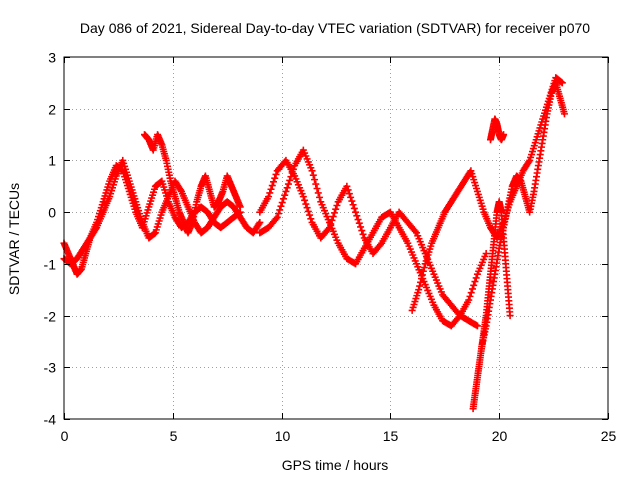 The height and width of the screenshot is (480, 640). Describe the element at coordinates (174, 436) in the screenshot. I see `x-tick-label: 5` at that location.